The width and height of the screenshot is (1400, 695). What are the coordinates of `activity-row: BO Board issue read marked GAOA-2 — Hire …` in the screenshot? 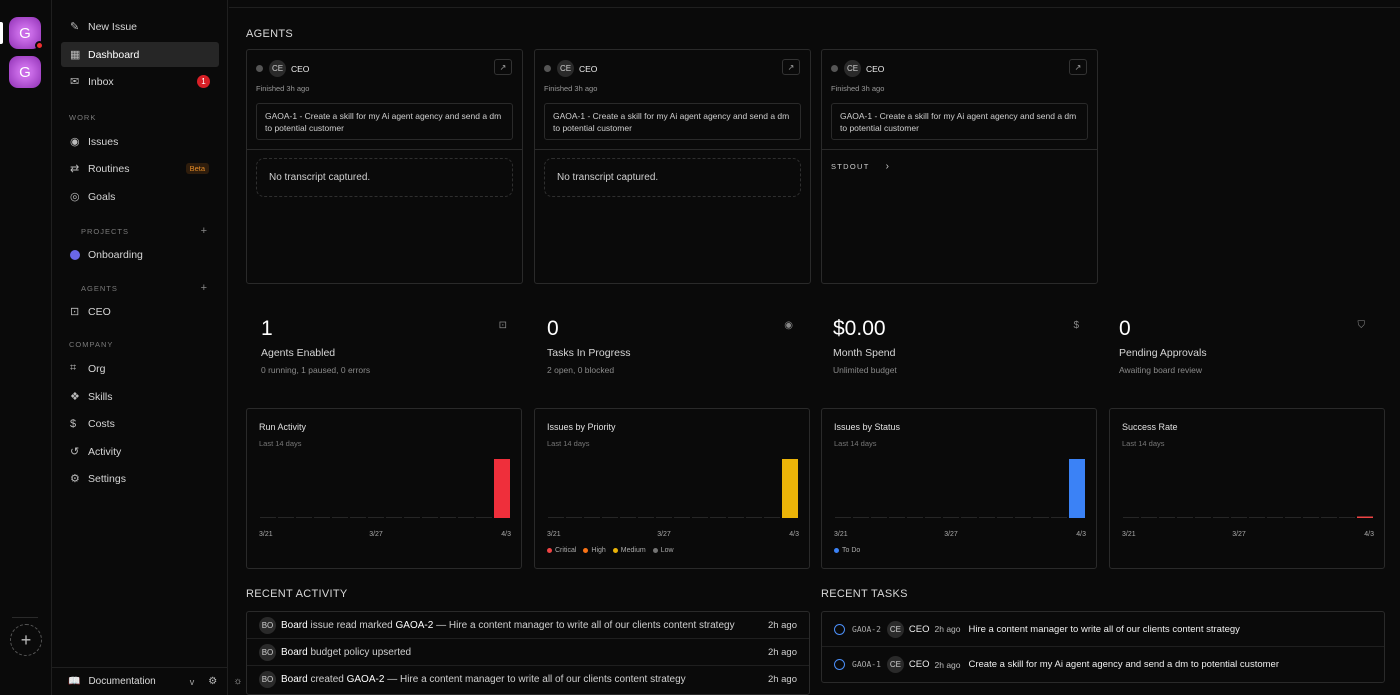 It's located at (528, 625).